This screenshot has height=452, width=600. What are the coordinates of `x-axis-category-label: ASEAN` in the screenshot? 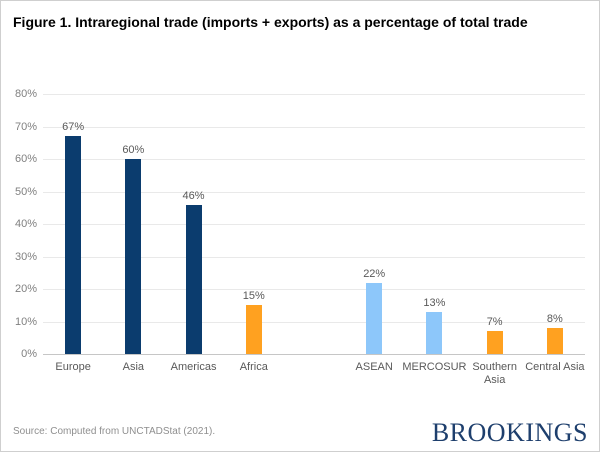 It's located at (374, 367).